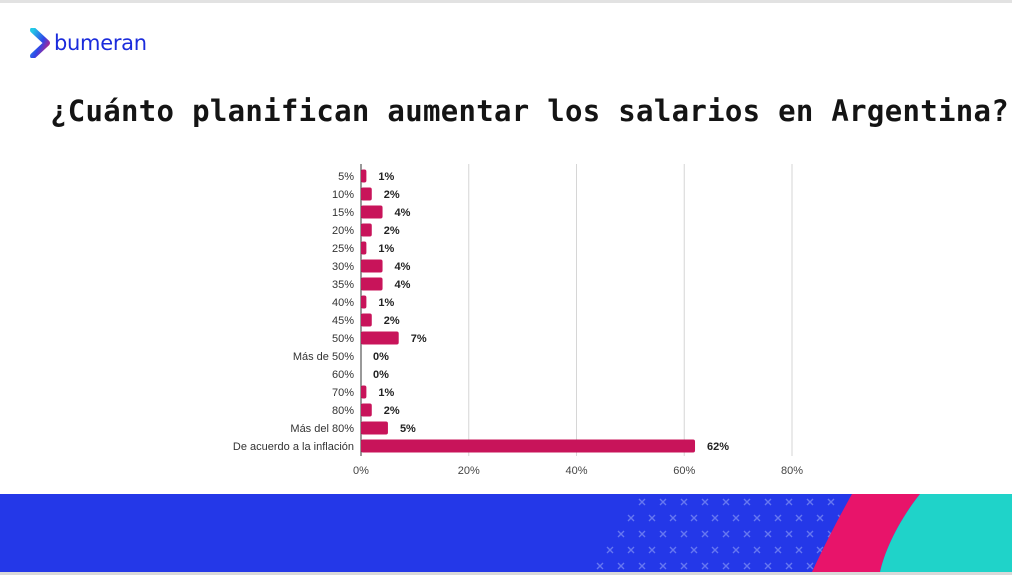  Describe the element at coordinates (343, 267) in the screenshot. I see `category-label: 30%` at that location.